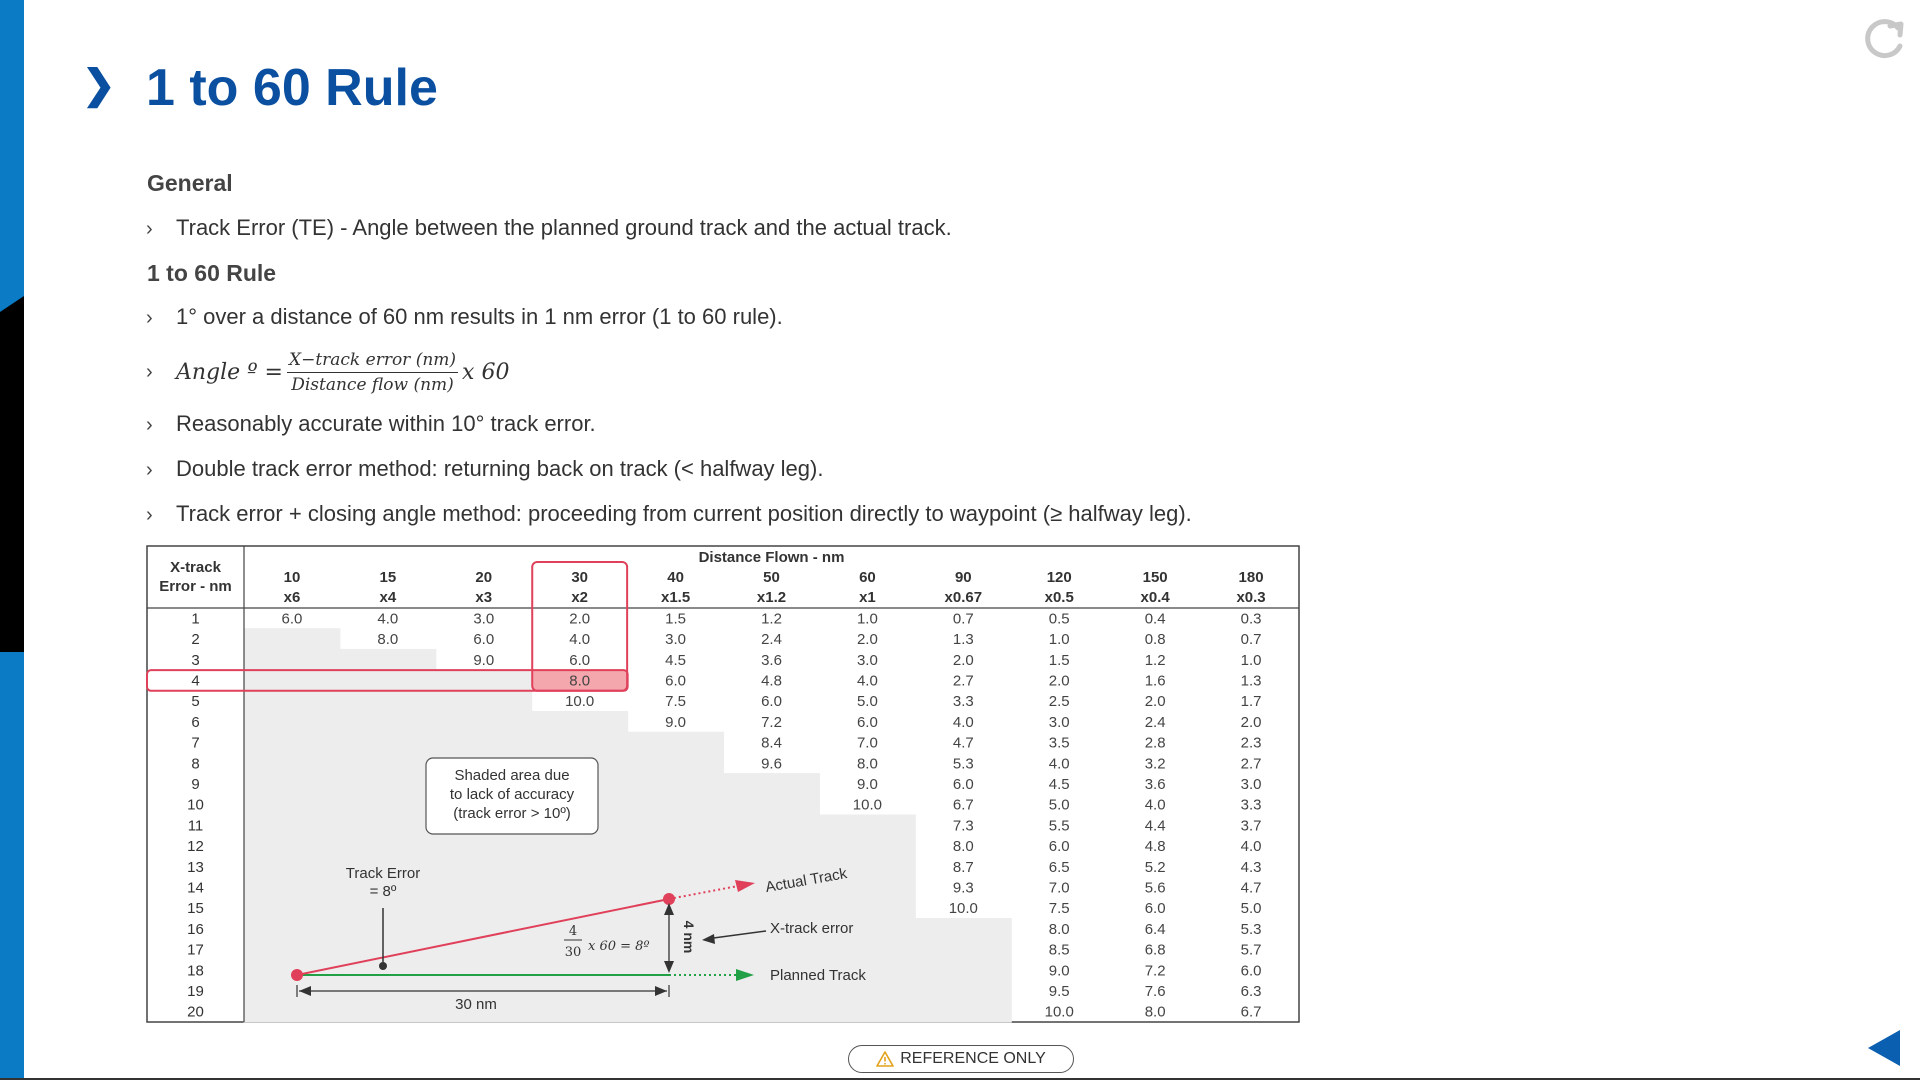  Describe the element at coordinates (195, 846) in the screenshot. I see `row-error-label: 12` at that location.